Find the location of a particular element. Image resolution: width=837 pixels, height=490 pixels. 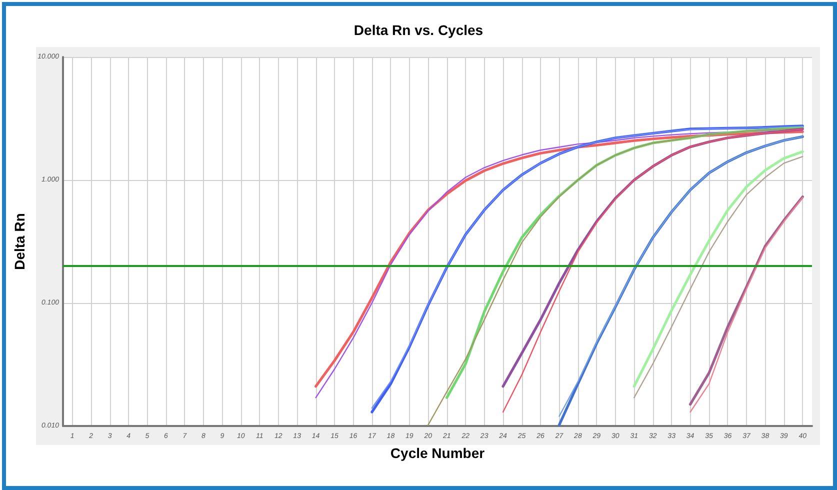

x-axis-title: Cycle Number is located at coordinates (438, 453).